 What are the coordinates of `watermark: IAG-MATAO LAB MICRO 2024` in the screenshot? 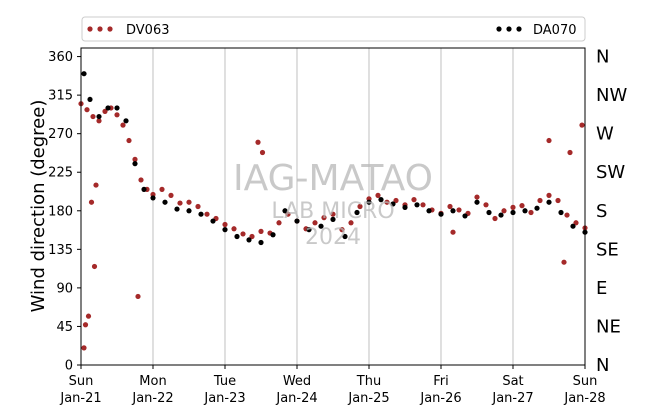 It's located at (333, 204).